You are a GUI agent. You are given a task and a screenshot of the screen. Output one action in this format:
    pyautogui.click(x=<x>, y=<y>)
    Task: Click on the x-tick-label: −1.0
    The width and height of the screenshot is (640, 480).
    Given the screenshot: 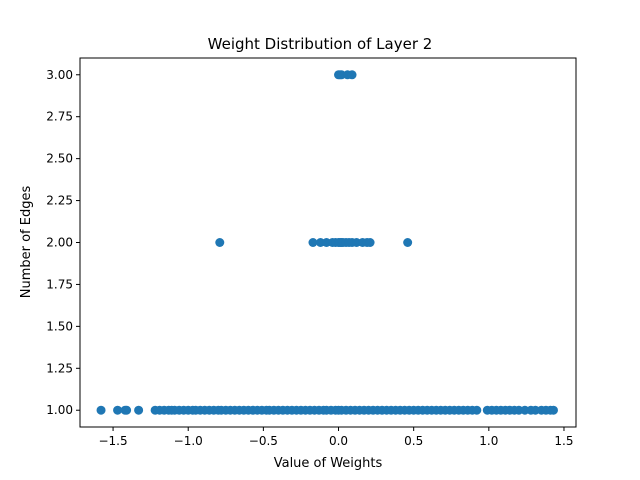 What is the action you would take?
    pyautogui.click(x=188, y=441)
    